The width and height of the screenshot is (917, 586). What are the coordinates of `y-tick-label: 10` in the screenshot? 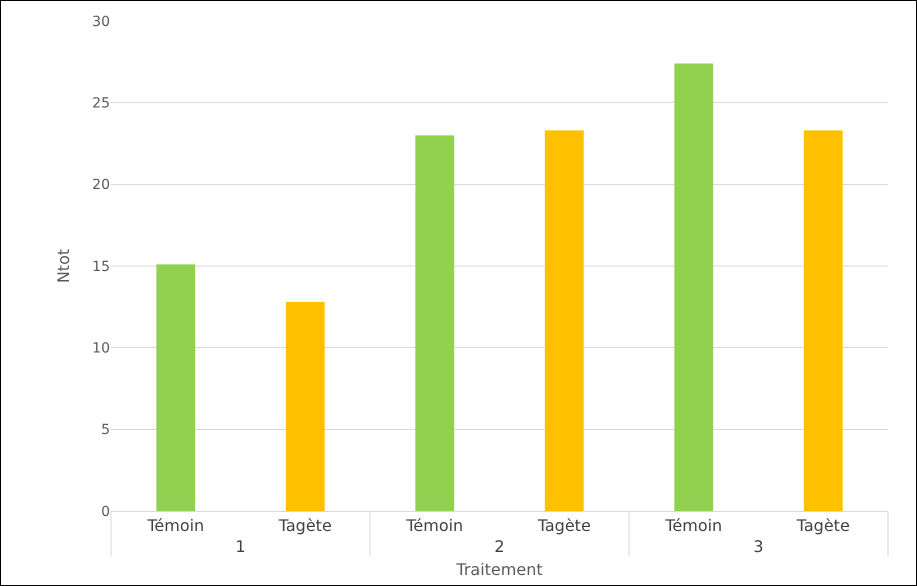 It's located at (101, 348).